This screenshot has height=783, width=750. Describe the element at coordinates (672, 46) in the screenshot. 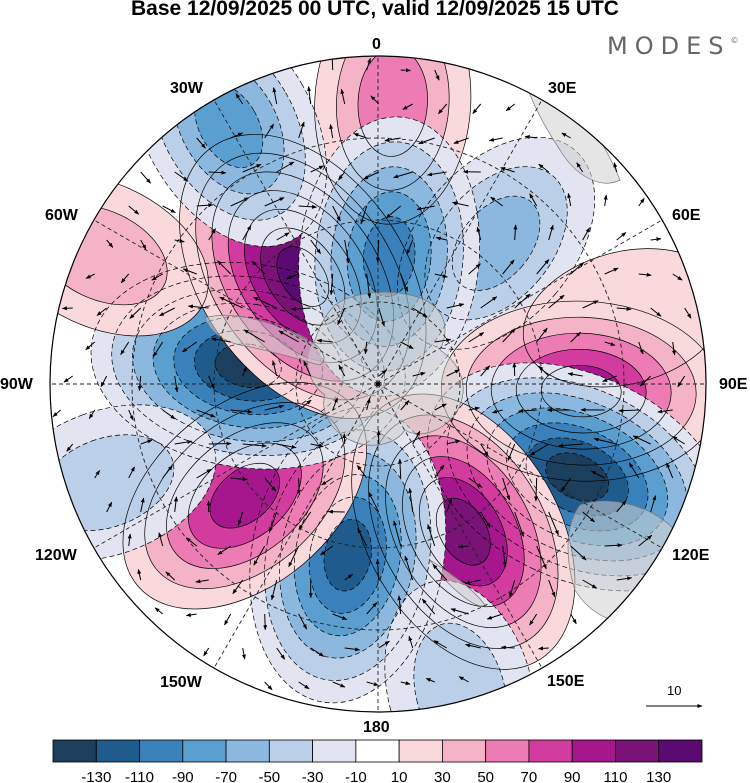

I see `brand-logo: MODES©` at that location.